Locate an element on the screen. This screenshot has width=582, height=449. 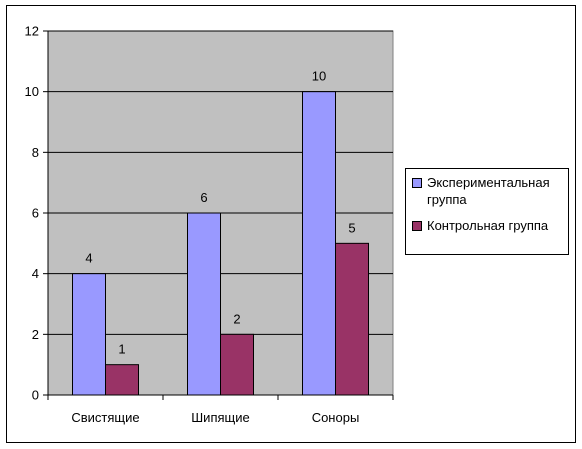
data-label: 2 is located at coordinates (236, 318).